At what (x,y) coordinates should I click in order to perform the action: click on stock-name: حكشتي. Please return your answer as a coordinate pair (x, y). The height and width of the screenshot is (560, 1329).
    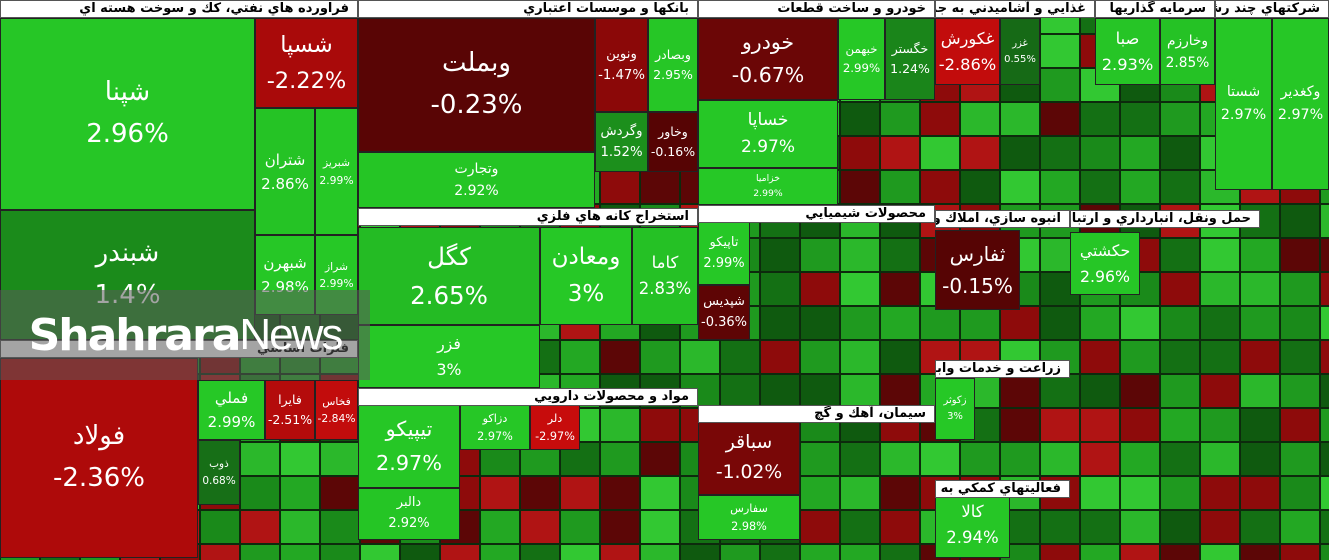
    Looking at the image, I should click on (1105, 251).